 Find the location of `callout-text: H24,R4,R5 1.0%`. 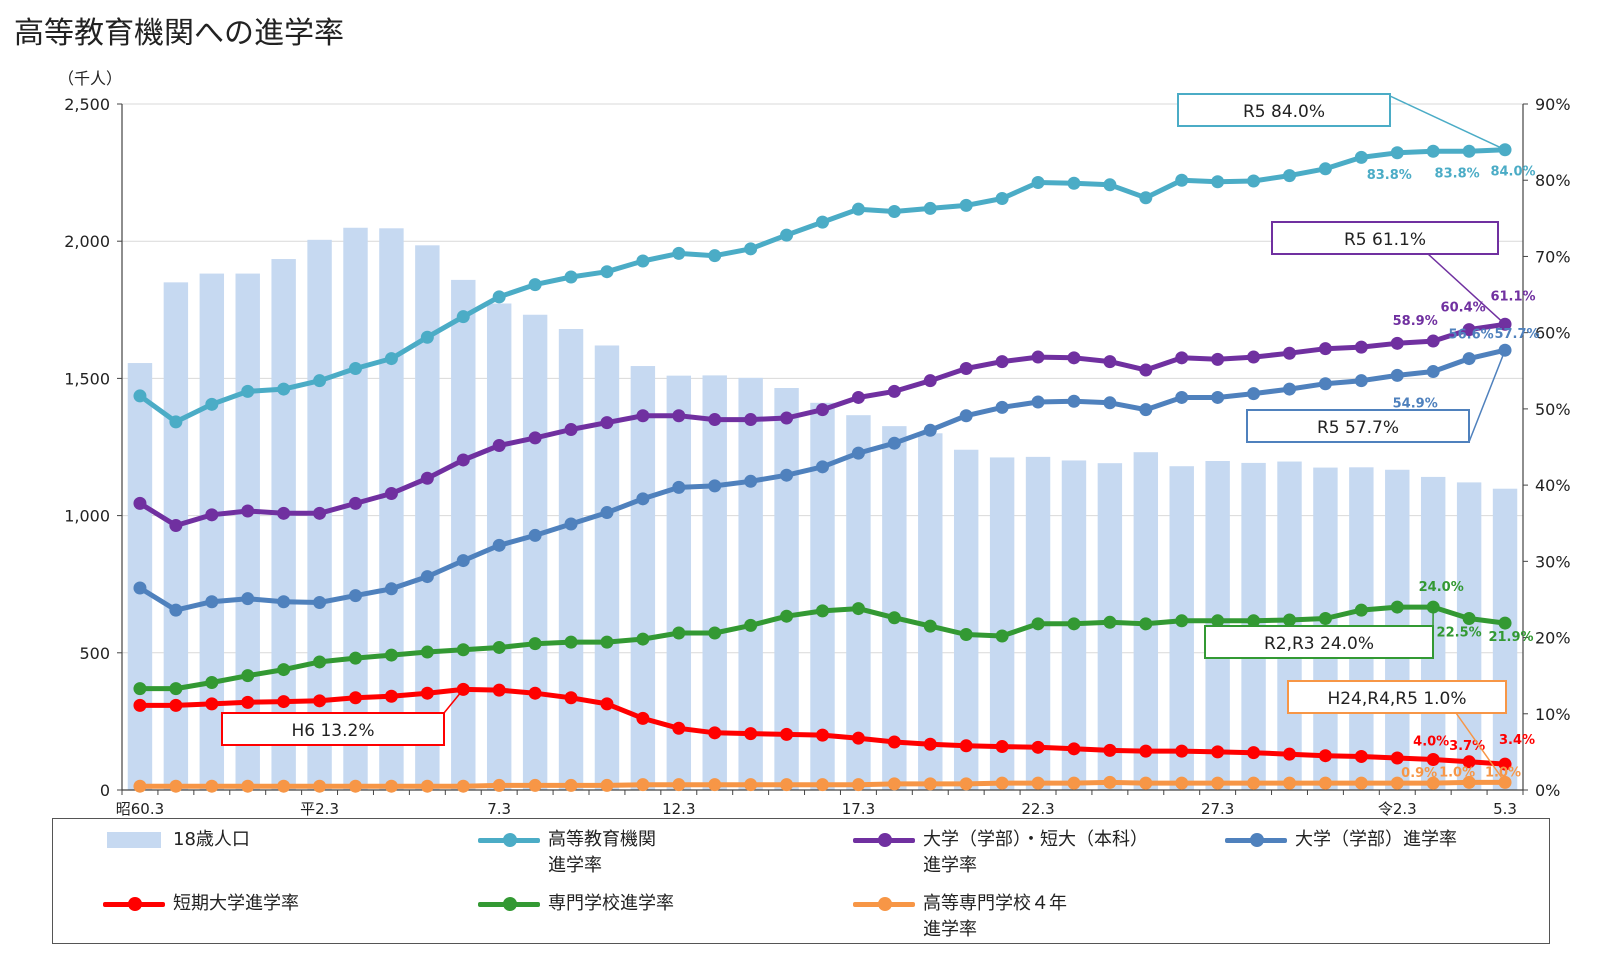

callout-text: H24,R4,R5 1.0% is located at coordinates (1396, 699).